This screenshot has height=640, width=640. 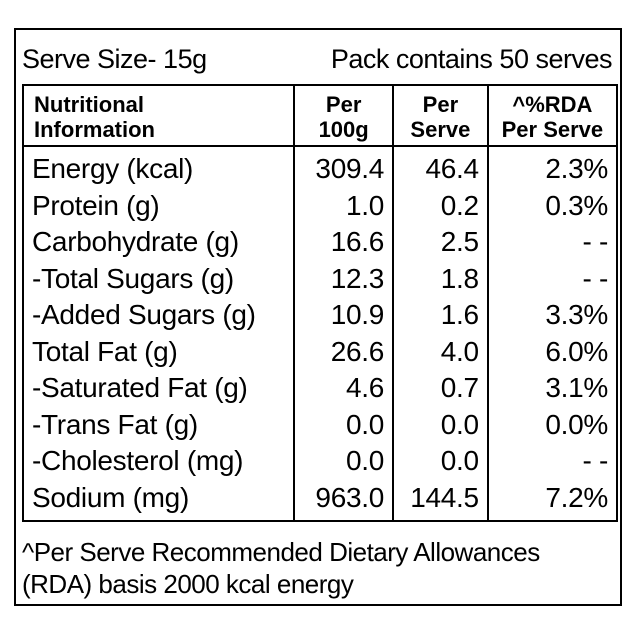 What do you see at coordinates (158, 351) in the screenshot?
I see `nutrient-name: Total Fat (g)` at bounding box center [158, 351].